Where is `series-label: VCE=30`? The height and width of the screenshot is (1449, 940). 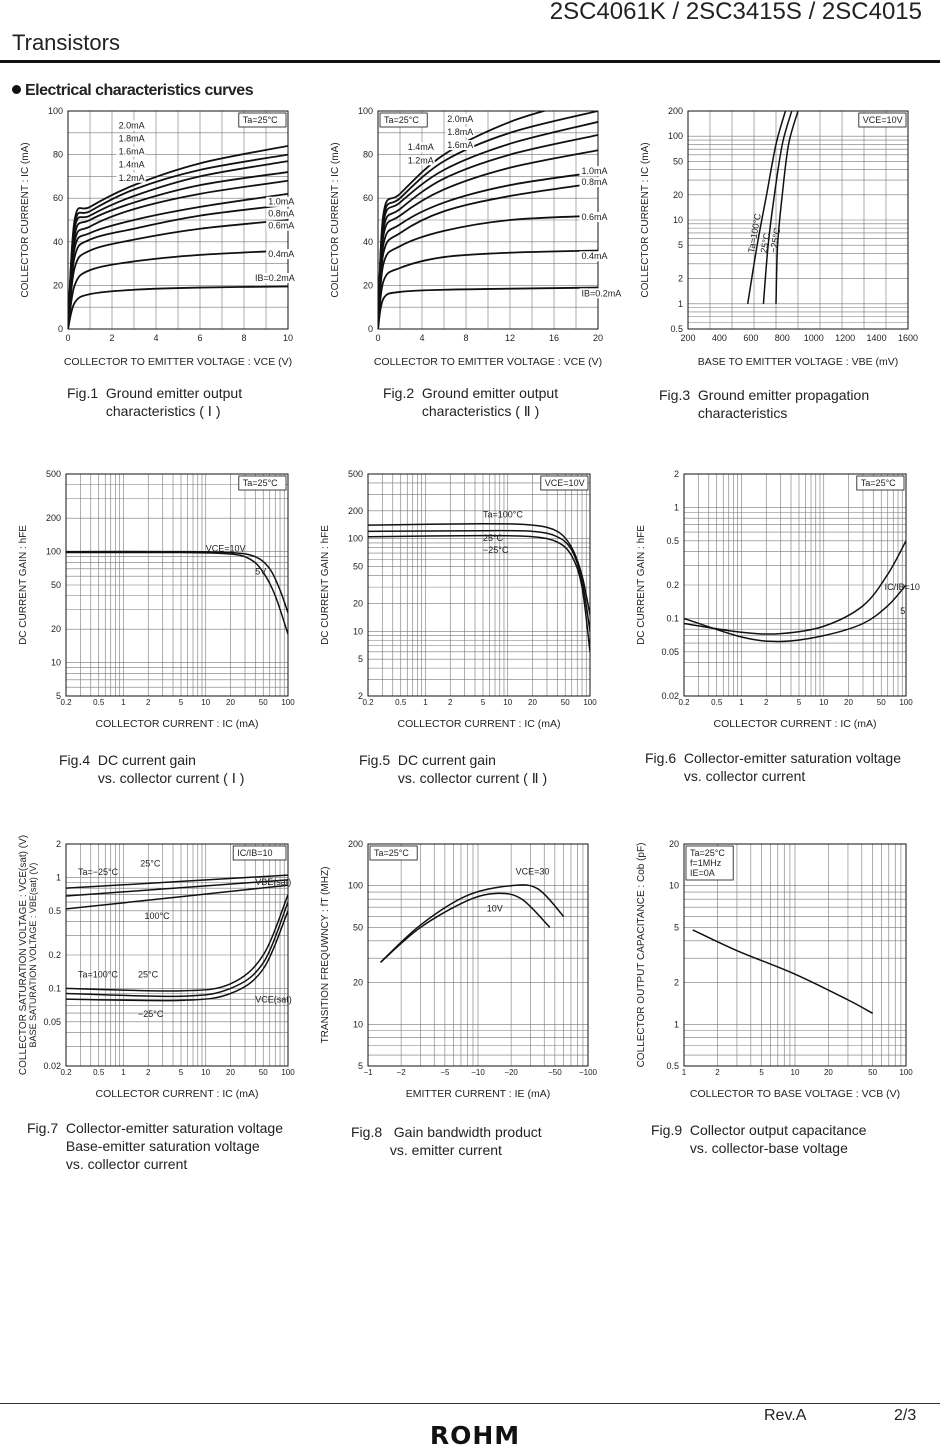 series-label: VCE=30 is located at coordinates (533, 872).